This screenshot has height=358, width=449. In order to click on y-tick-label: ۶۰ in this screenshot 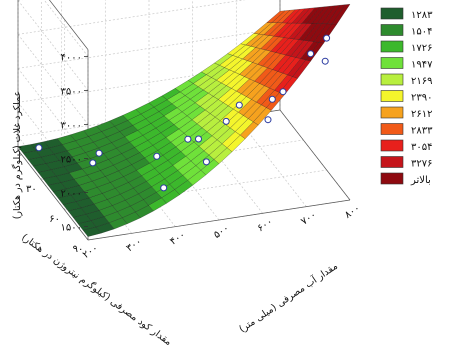, I will do `click(54, 219)`.